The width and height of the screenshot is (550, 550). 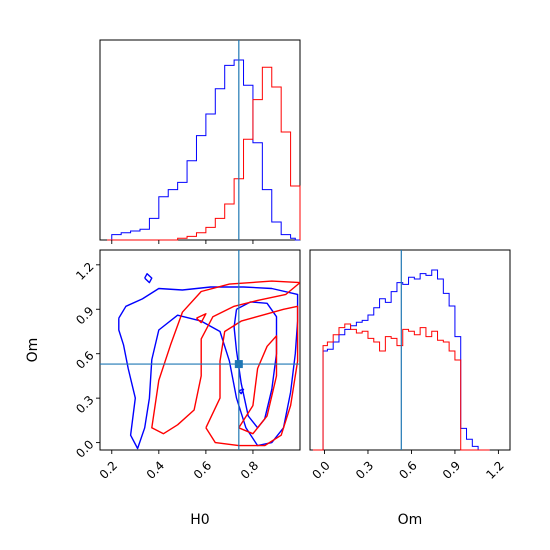 I want to click on om-marginal-x-tick-label: 0.9, so click(x=451, y=469).